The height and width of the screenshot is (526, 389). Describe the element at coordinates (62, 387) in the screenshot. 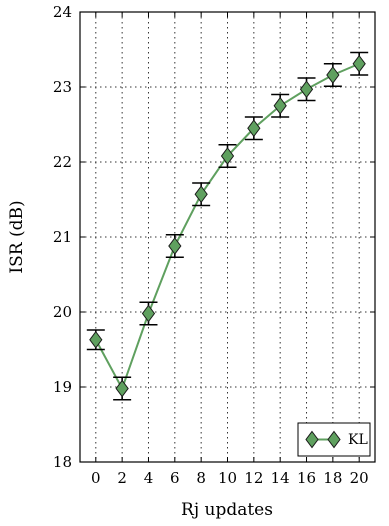

I see `y-tick-label: 19` at that location.